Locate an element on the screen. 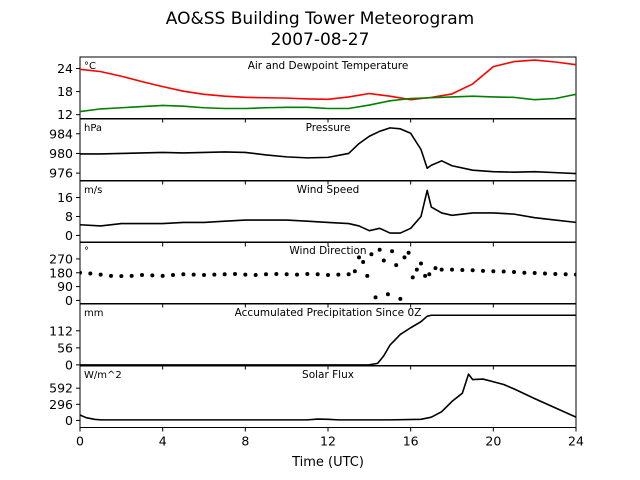  panel-unit-label: hPa is located at coordinates (93, 128).